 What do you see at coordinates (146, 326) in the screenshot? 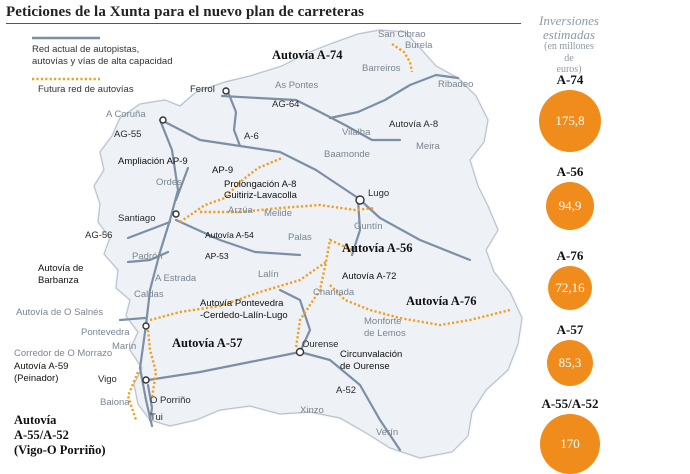
I see `pontevedra-marker` at bounding box center [146, 326].